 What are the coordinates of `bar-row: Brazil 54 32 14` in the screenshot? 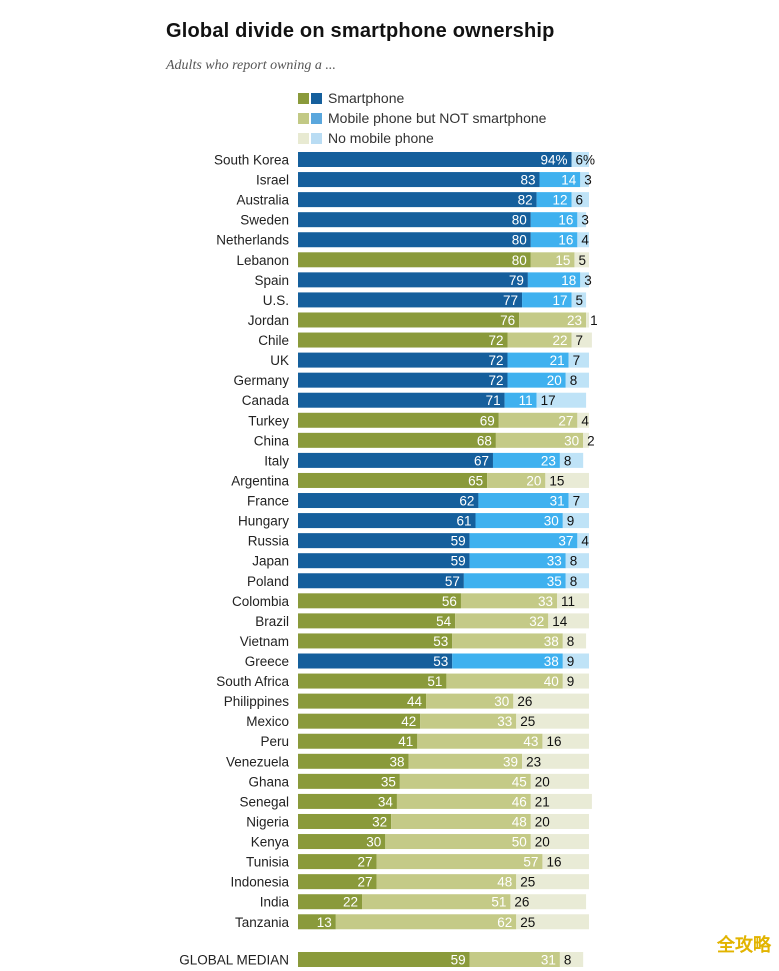 It's located at (422, 621).